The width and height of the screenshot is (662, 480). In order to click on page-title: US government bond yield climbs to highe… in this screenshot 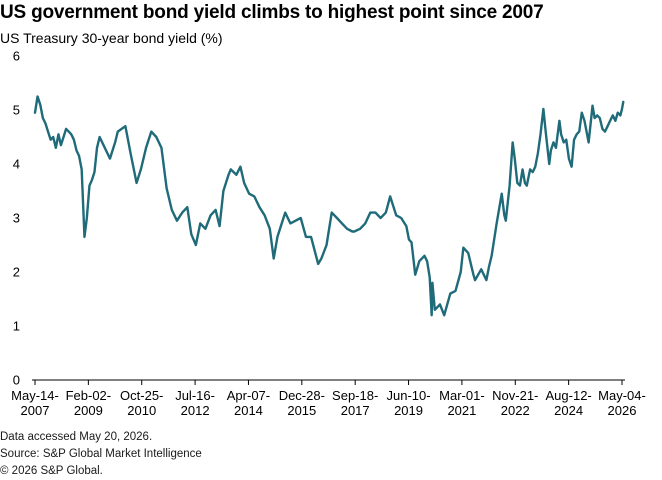, I will do `click(272, 12)`.